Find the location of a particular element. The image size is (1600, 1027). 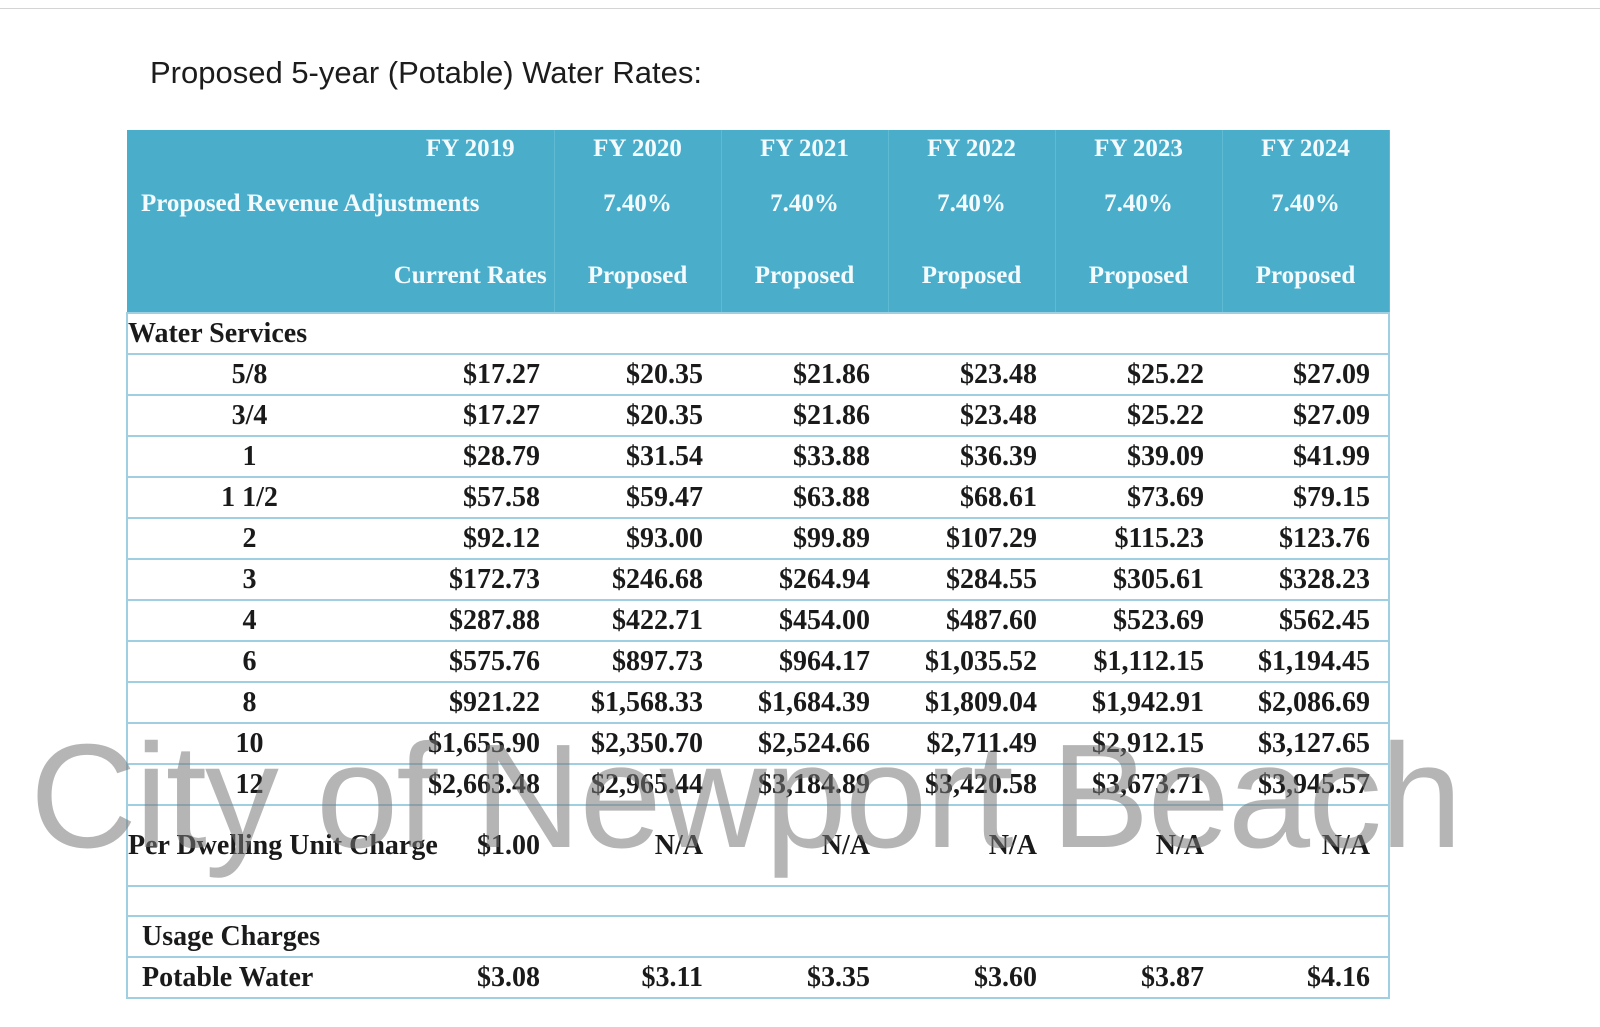

rate-value: $1,568.33 is located at coordinates (637, 702).